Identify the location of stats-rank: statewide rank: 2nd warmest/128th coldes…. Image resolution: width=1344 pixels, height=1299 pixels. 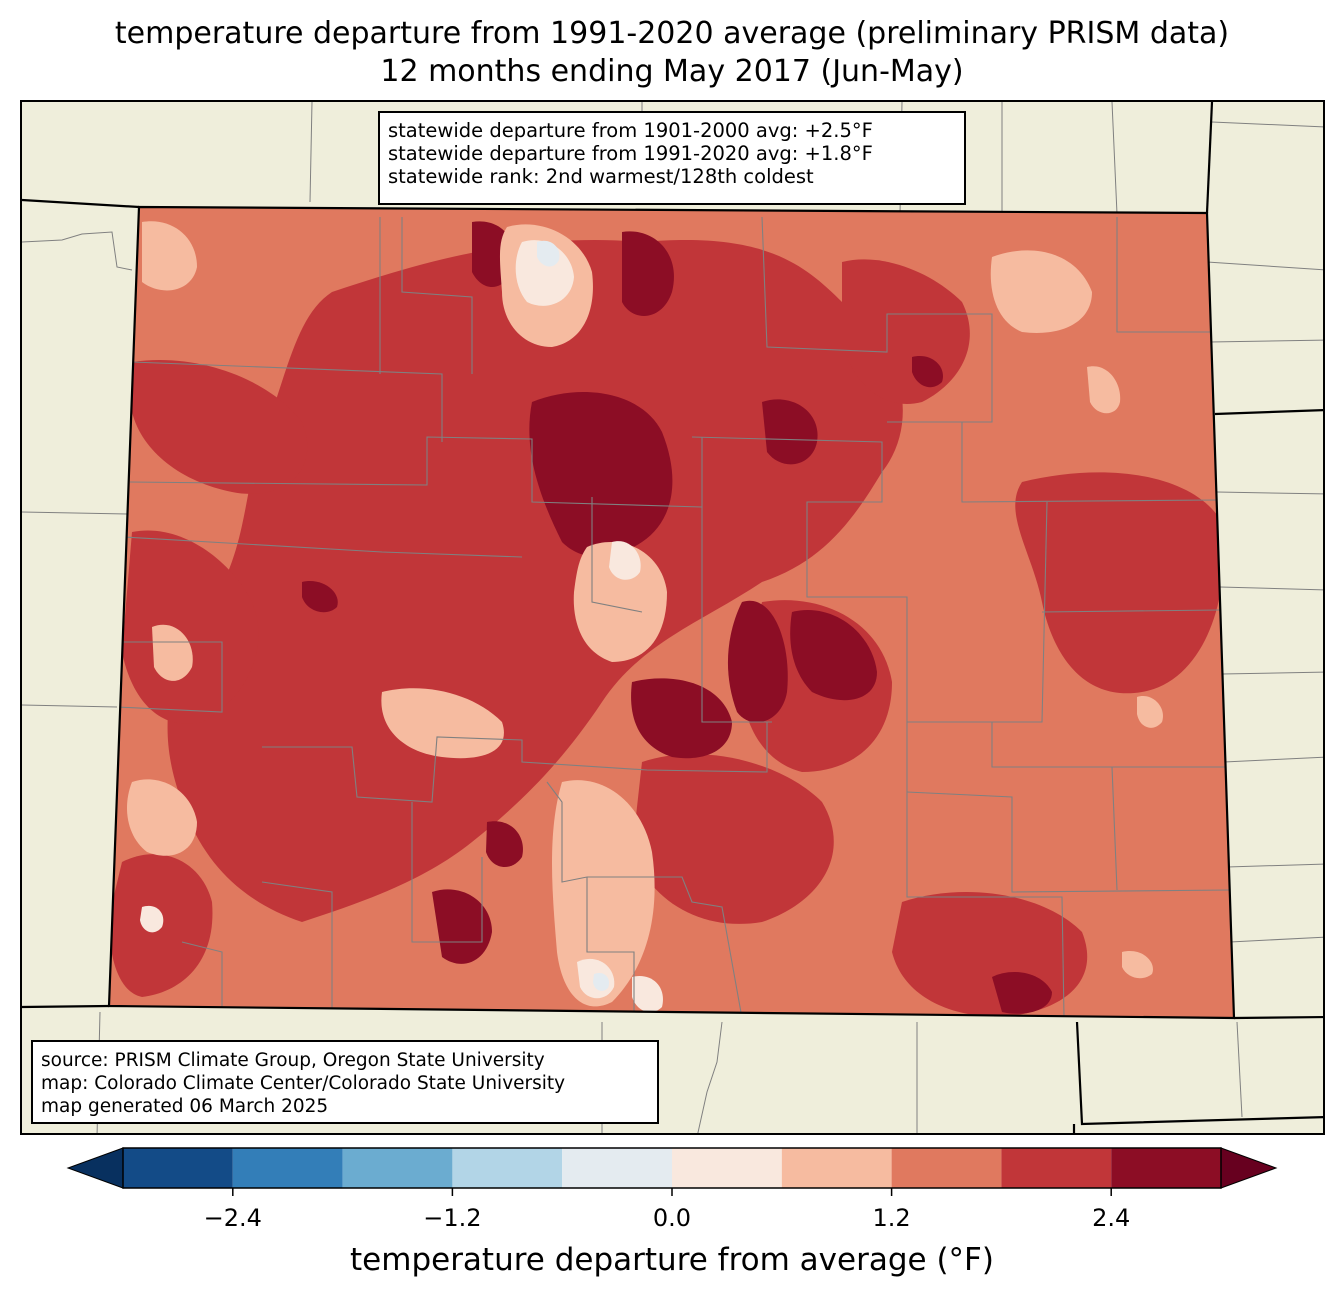
(601, 176).